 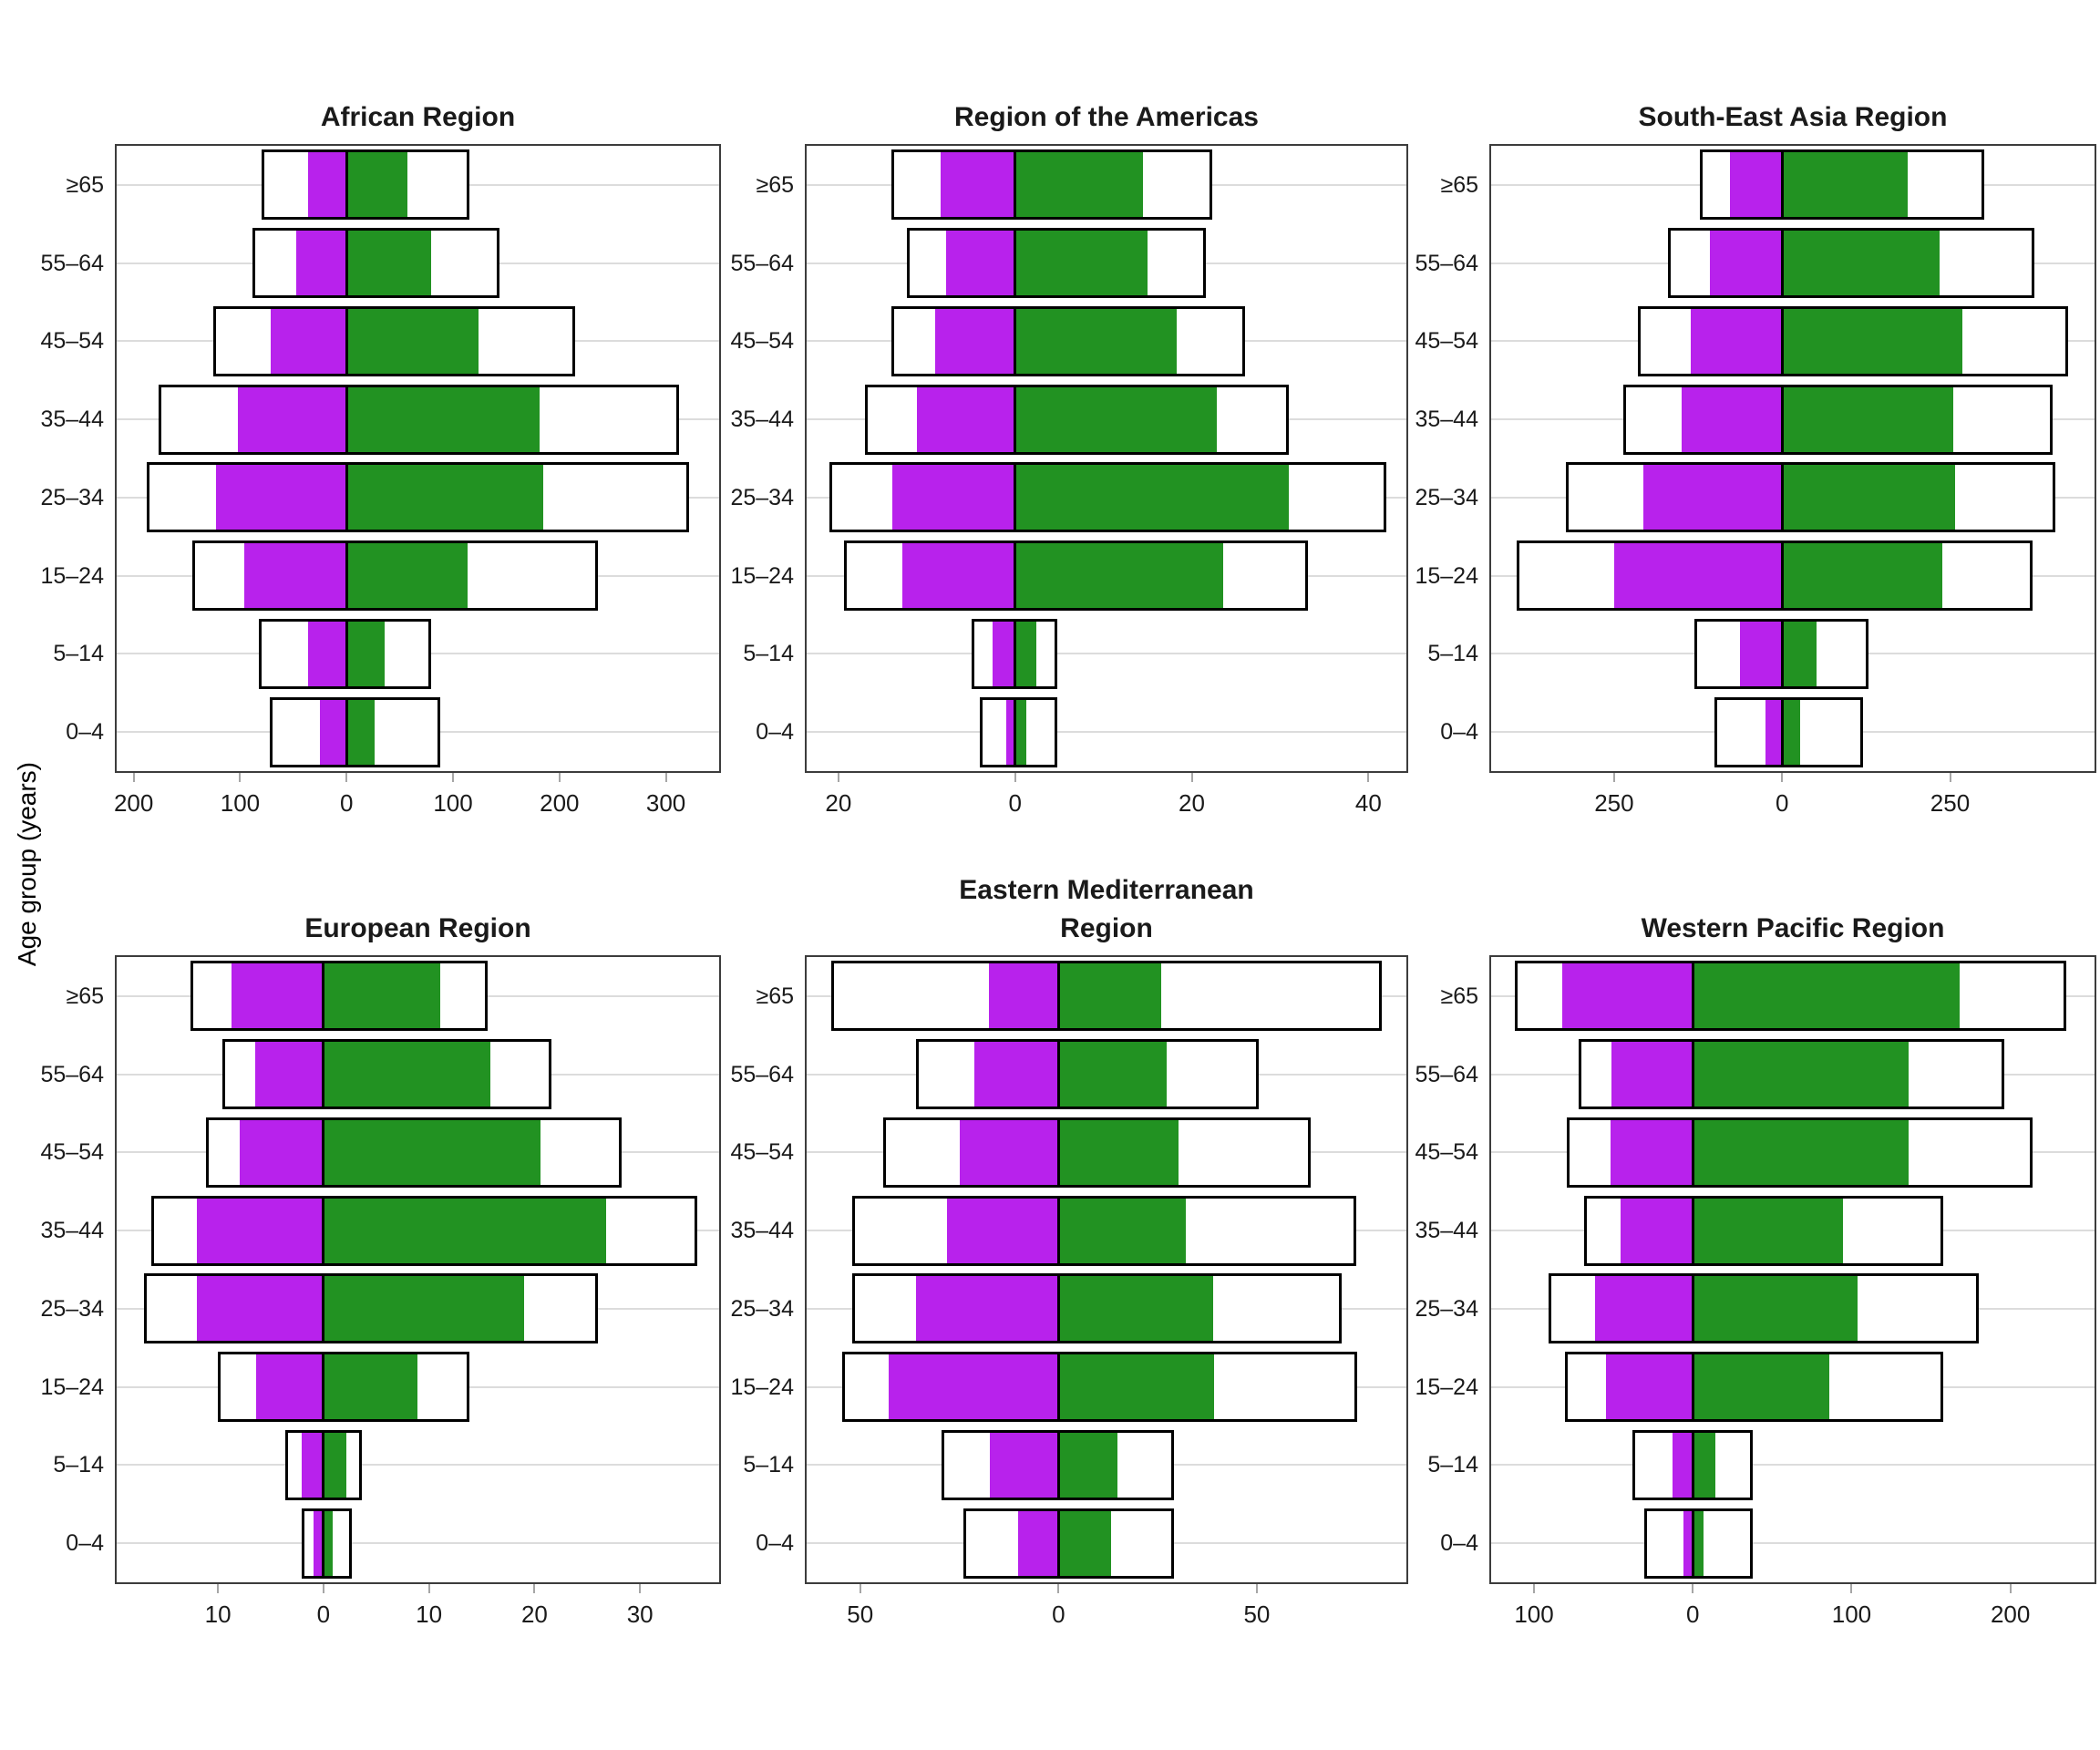 I want to click on y-axis-title: Age group (years), so click(x=27, y=864).